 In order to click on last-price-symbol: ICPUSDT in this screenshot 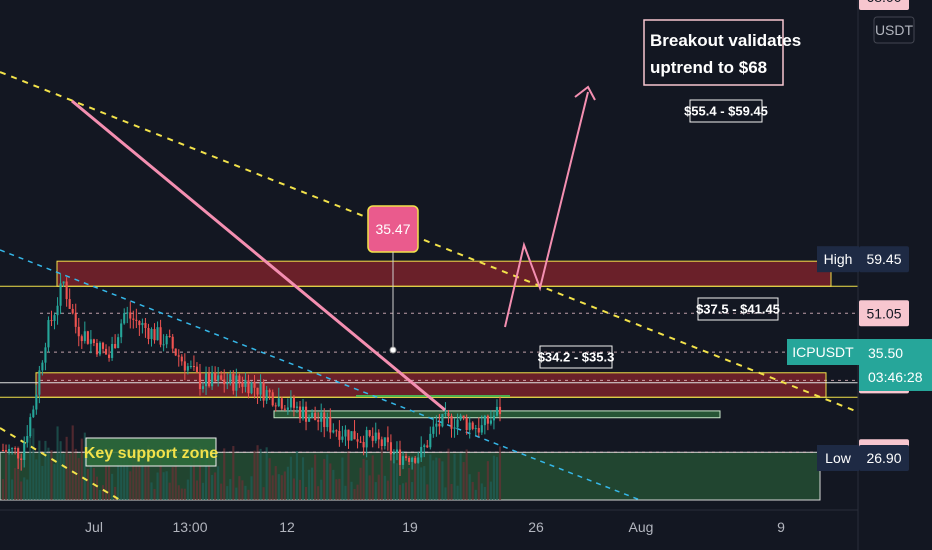, I will do `click(823, 352)`.